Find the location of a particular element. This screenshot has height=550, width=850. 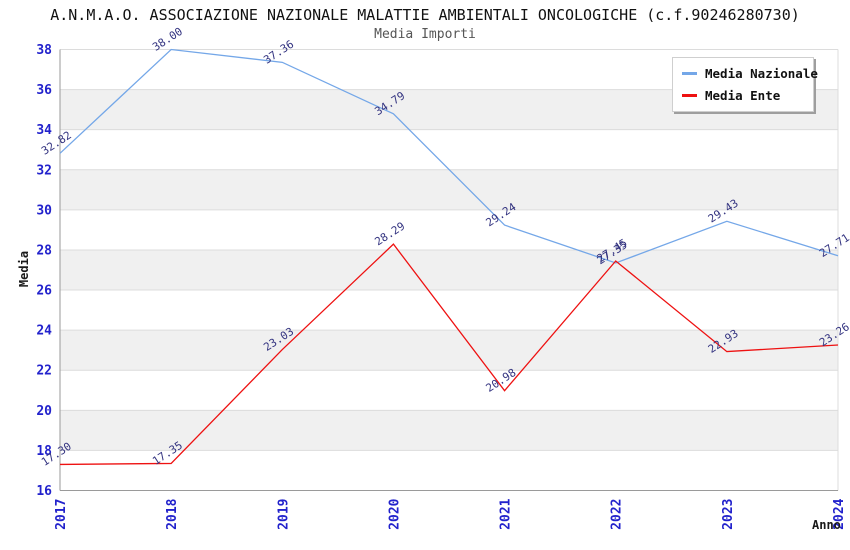

legend: Media Nazionale Media Ente is located at coordinates (745, 84).